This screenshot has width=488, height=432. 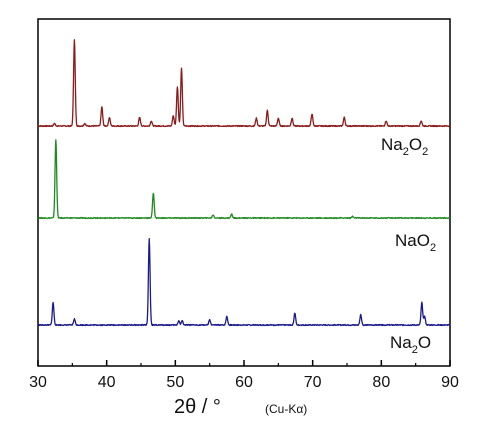 I want to click on x-axis-title: 2θ / °, so click(x=197, y=407).